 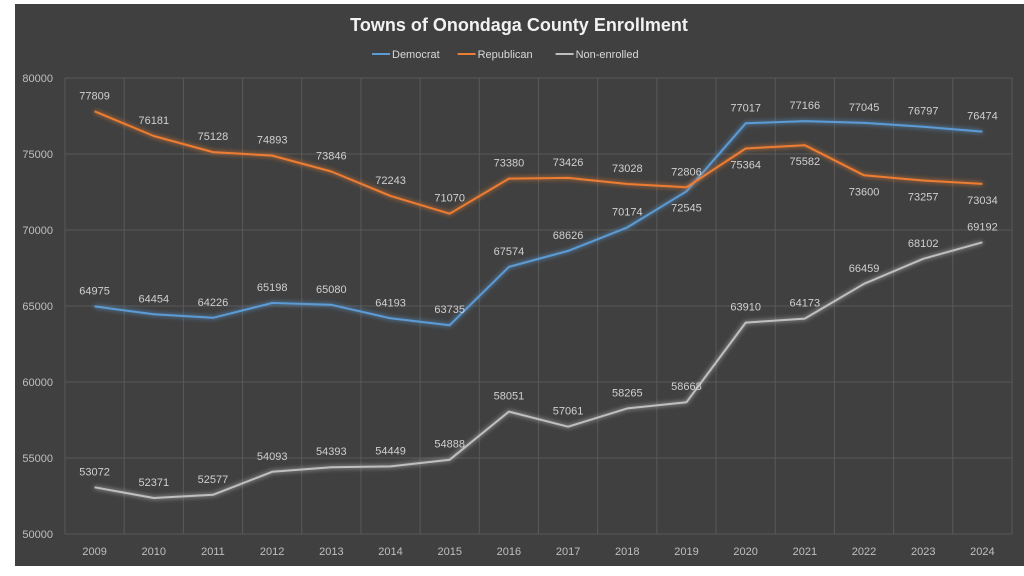 I want to click on data-label: 72545, so click(x=686, y=208).